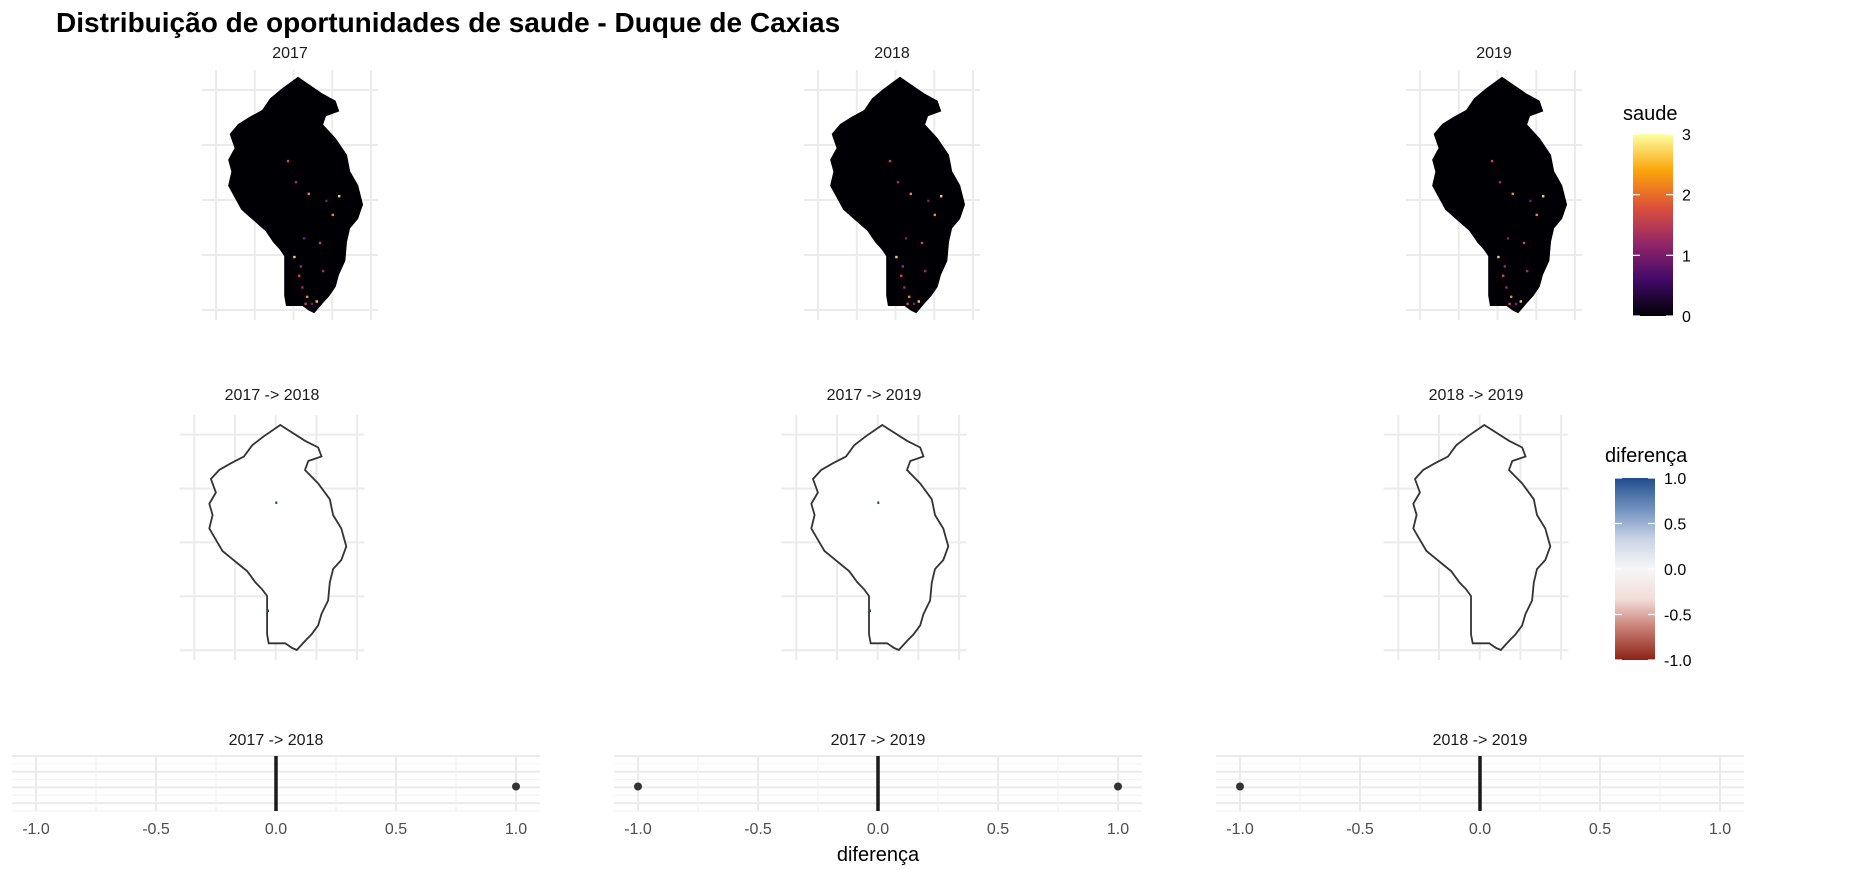 The image size is (1875, 870). What do you see at coordinates (878, 855) in the screenshot?
I see `strip-x-axis-title: diferença` at bounding box center [878, 855].